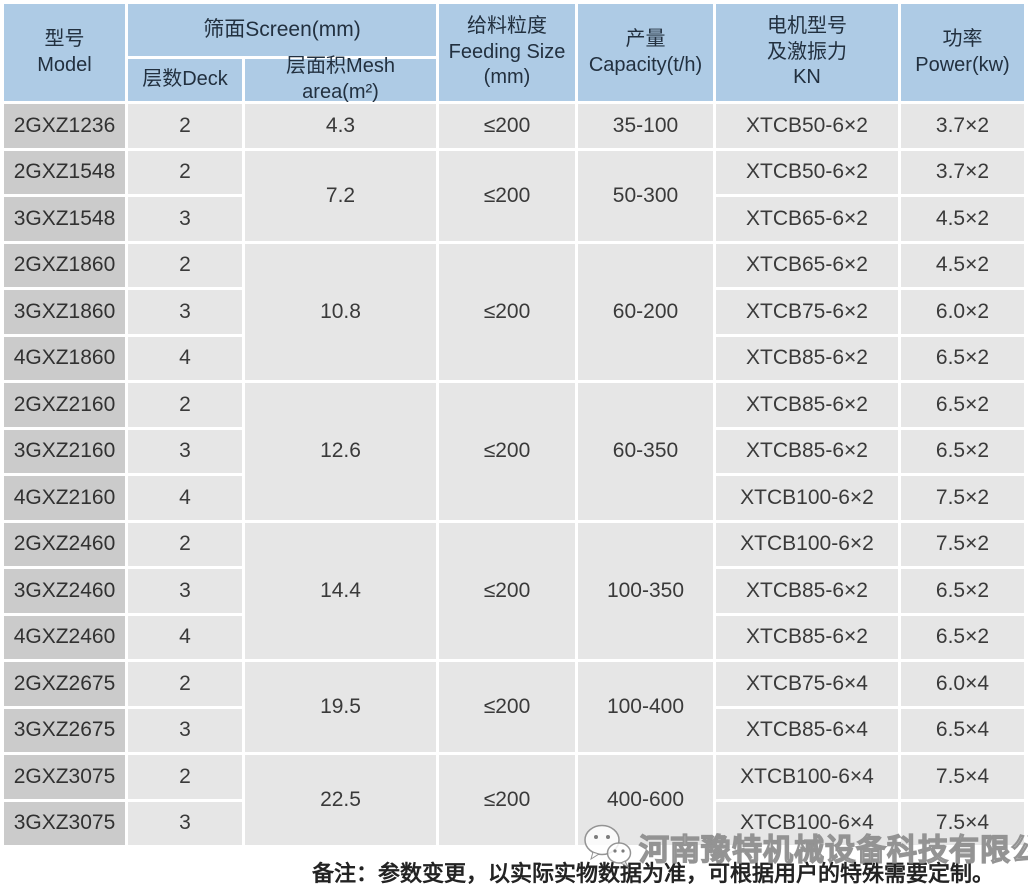 The image size is (1028, 890). What do you see at coordinates (64, 358) in the screenshot?
I see `model-cell: 4GXZ1860` at bounding box center [64, 358].